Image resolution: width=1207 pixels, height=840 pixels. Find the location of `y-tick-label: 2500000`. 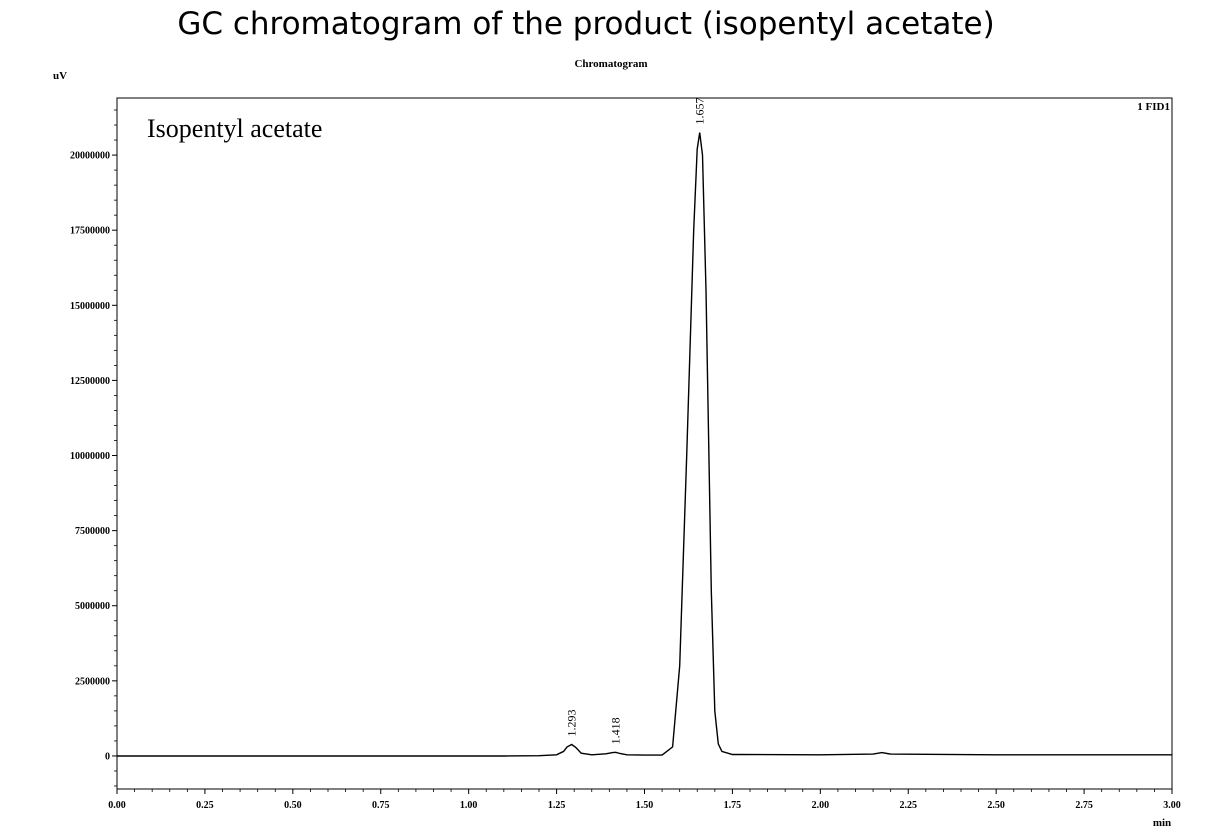

y-tick-label: 2500000 is located at coordinates (92, 681).